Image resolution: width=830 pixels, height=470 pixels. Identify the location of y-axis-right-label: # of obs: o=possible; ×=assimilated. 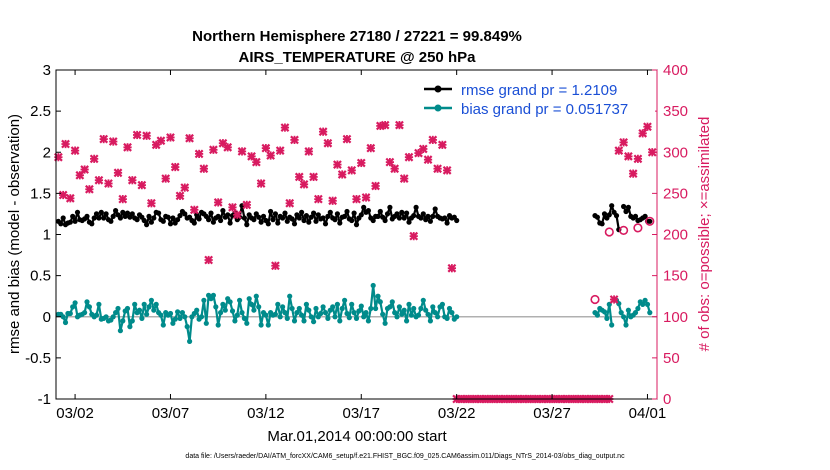
(704, 234).